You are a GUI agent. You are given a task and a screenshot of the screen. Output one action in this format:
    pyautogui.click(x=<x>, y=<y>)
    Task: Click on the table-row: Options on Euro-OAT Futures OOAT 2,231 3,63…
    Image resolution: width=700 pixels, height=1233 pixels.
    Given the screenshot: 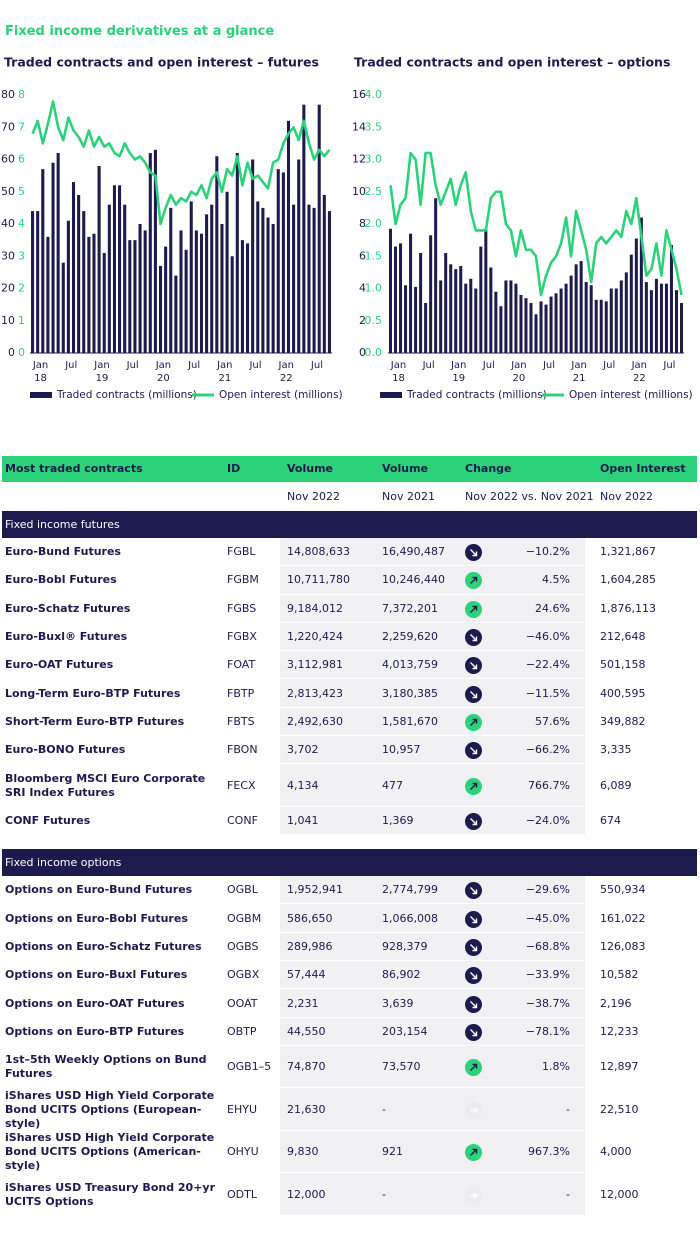 What is the action you would take?
    pyautogui.click(x=349, y=1003)
    